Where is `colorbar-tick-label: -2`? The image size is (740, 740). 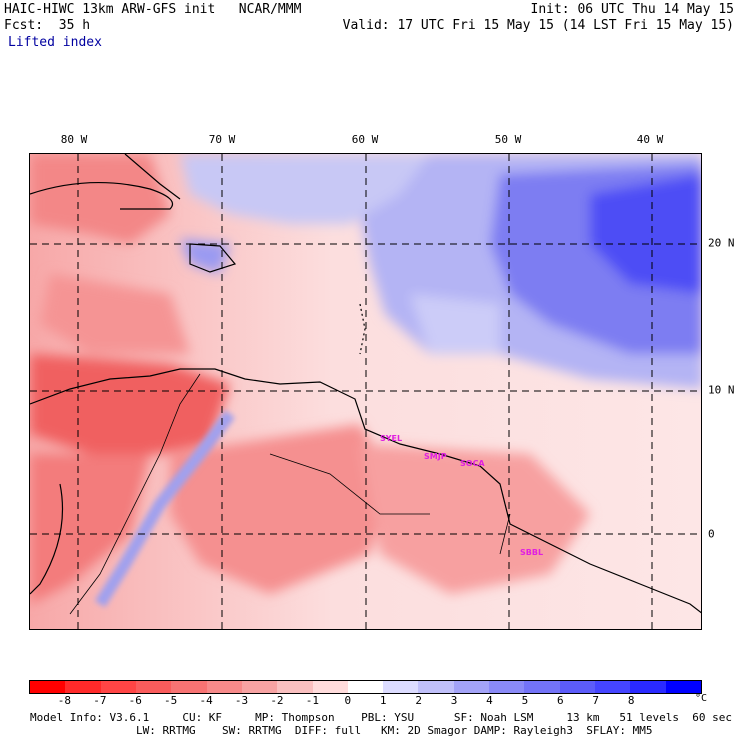
colorbar-tick-label: -2 is located at coordinates (277, 700).